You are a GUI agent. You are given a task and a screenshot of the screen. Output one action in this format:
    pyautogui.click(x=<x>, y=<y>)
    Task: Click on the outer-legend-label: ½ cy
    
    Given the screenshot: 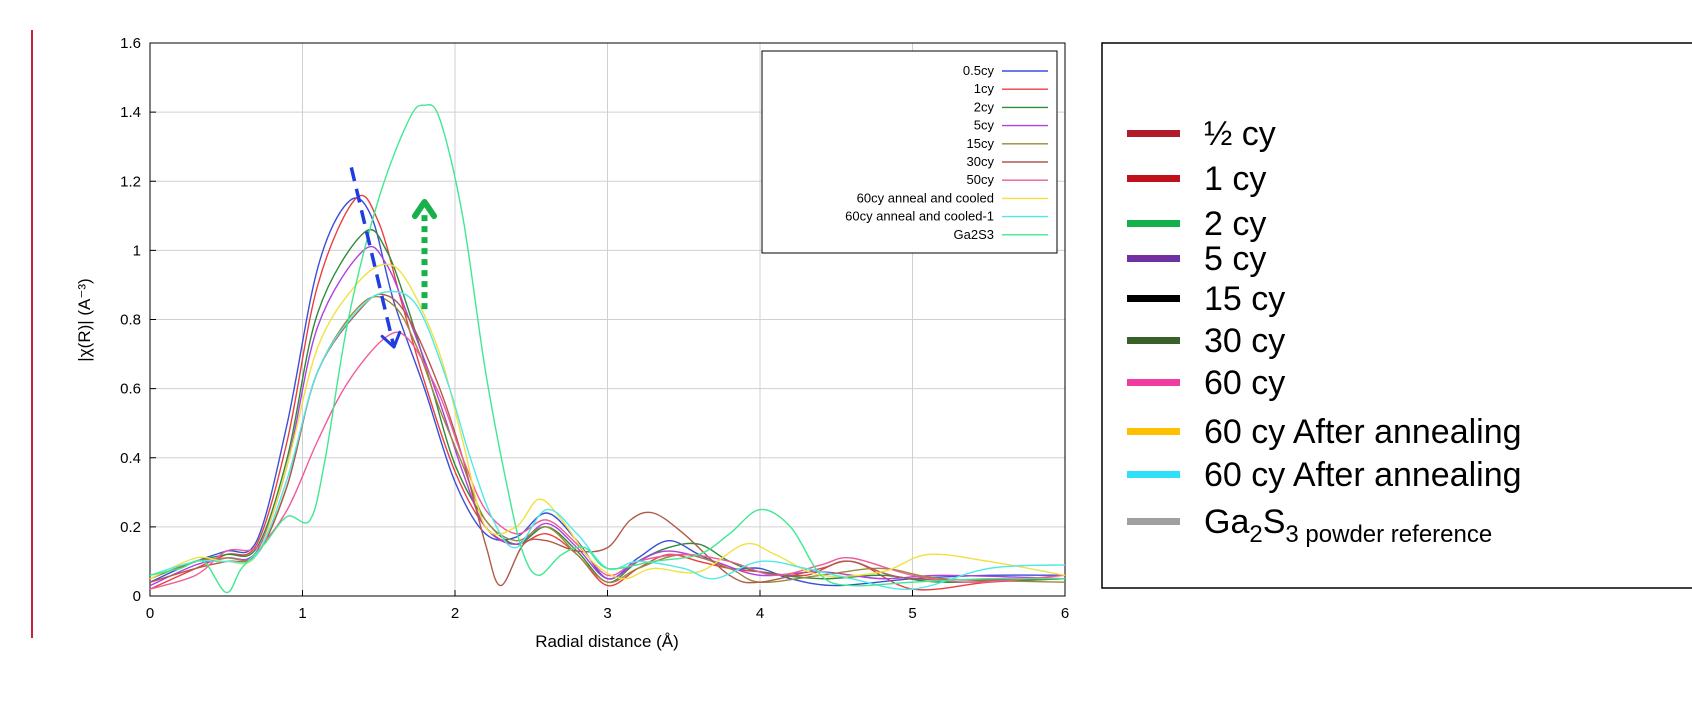 What is the action you would take?
    pyautogui.click(x=1240, y=134)
    